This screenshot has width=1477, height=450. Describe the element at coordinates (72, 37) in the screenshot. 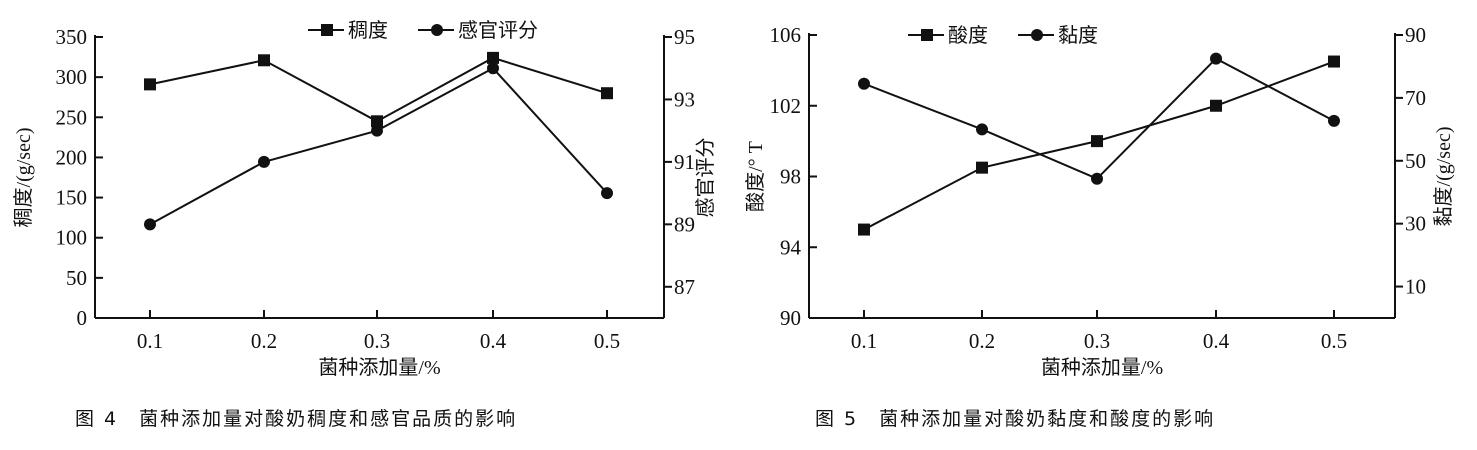

I see `y-tick-label-left: 350` at that location.